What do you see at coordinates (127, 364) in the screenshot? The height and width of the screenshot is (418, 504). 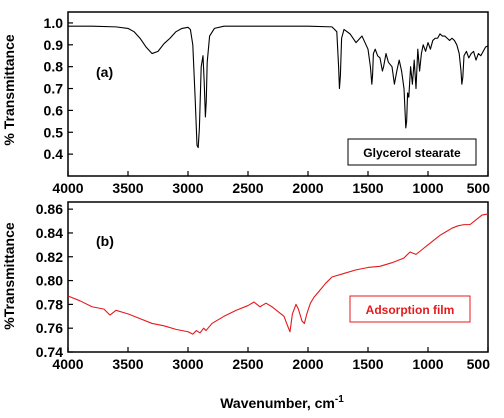 I see `panel-b-x-tick-label: 3500` at bounding box center [127, 364].